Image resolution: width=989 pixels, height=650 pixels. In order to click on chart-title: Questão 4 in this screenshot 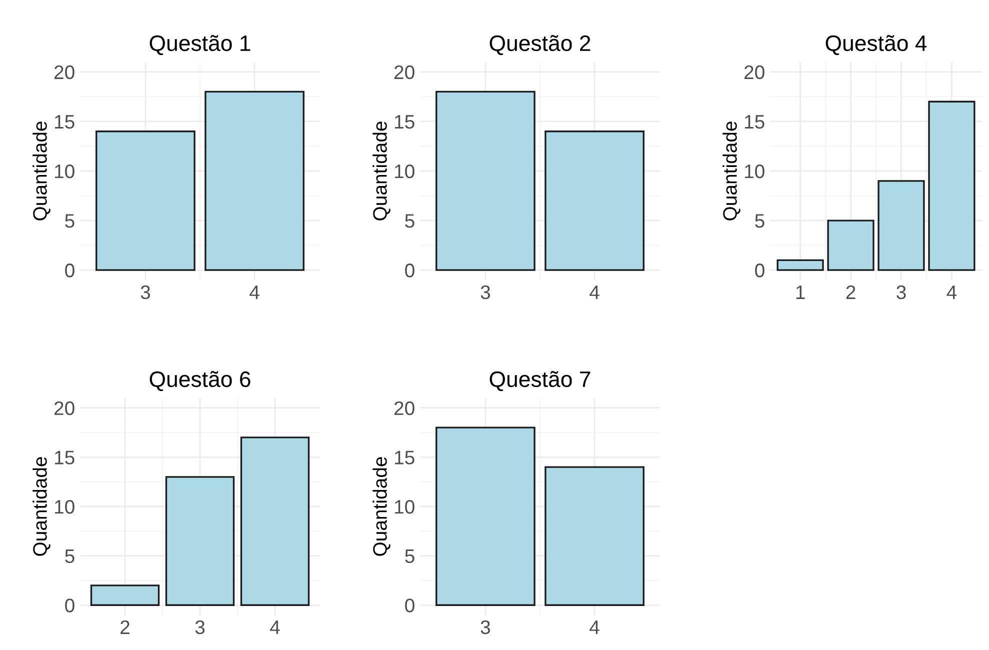, I will do `click(876, 45)`.